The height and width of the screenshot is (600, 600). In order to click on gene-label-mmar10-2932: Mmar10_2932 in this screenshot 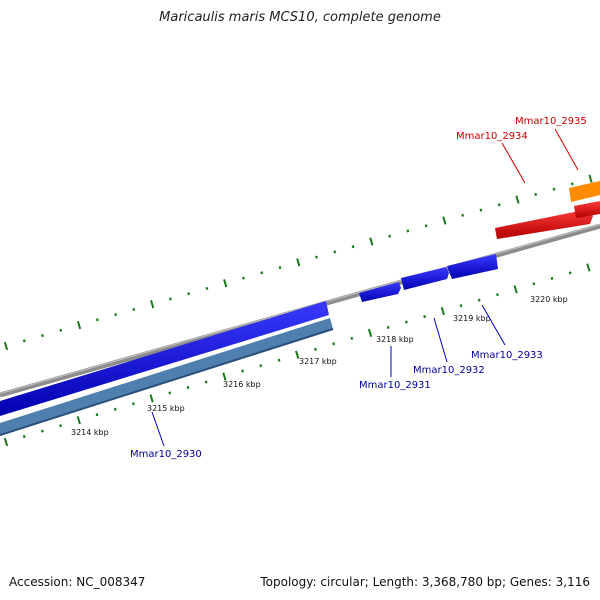, I will do `click(449, 370)`.